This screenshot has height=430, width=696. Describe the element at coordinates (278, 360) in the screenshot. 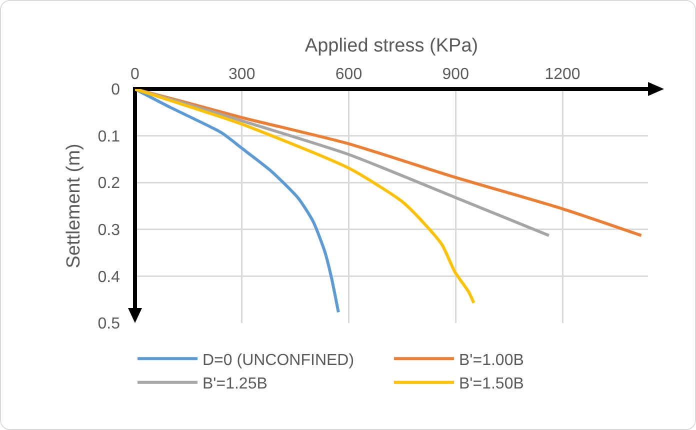

I see `legend-label: D=0 (UNCONFINED)` at that location.